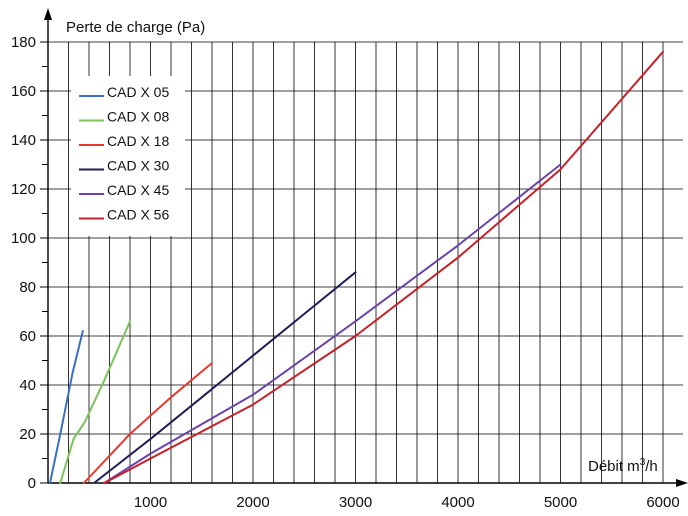 This screenshot has height=516, width=688. I want to click on y-tick-label: 40, so click(27, 385).